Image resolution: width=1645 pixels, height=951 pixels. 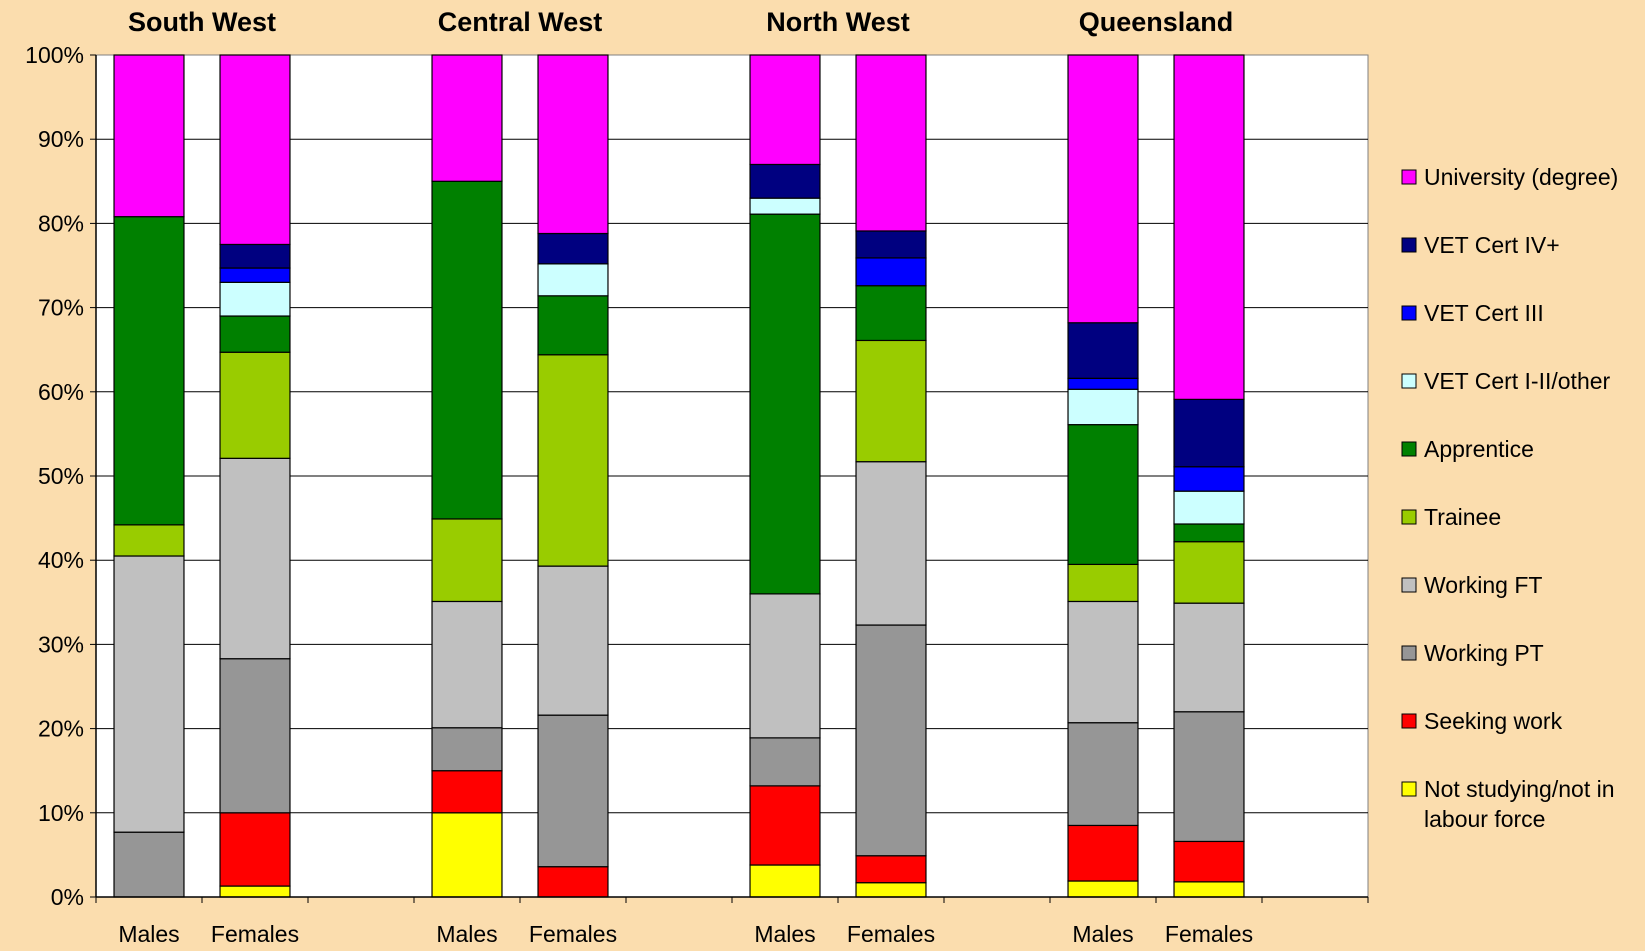 I want to click on legend-label: Working PT, so click(x=1484, y=653).